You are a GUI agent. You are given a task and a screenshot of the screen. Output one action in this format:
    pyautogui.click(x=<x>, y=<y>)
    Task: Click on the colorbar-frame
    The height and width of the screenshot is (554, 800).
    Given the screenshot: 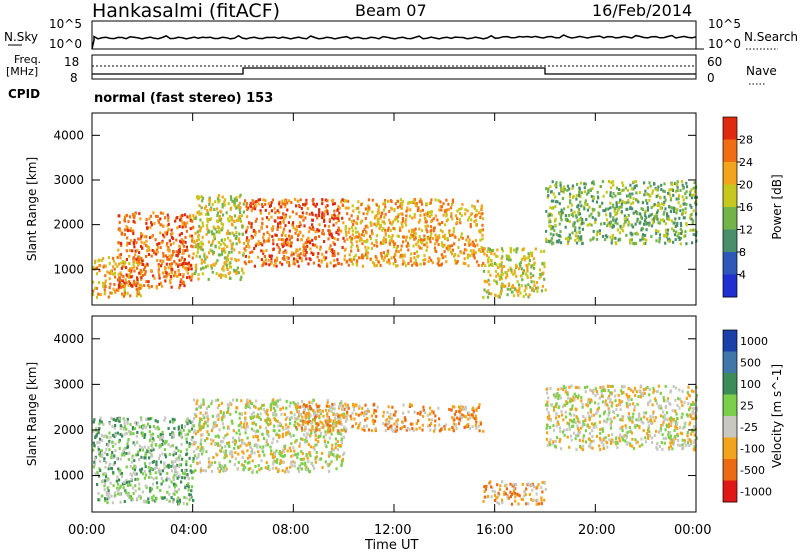 What is the action you would take?
    pyautogui.click(x=730, y=416)
    